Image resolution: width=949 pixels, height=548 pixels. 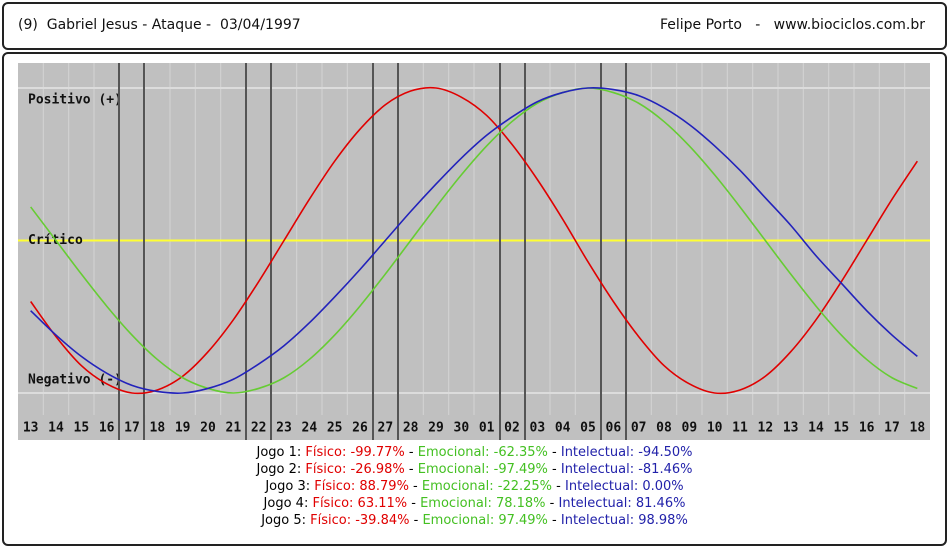 What do you see at coordinates (462, 428) in the screenshot?
I see `x-tick-label: 30` at bounding box center [462, 428].